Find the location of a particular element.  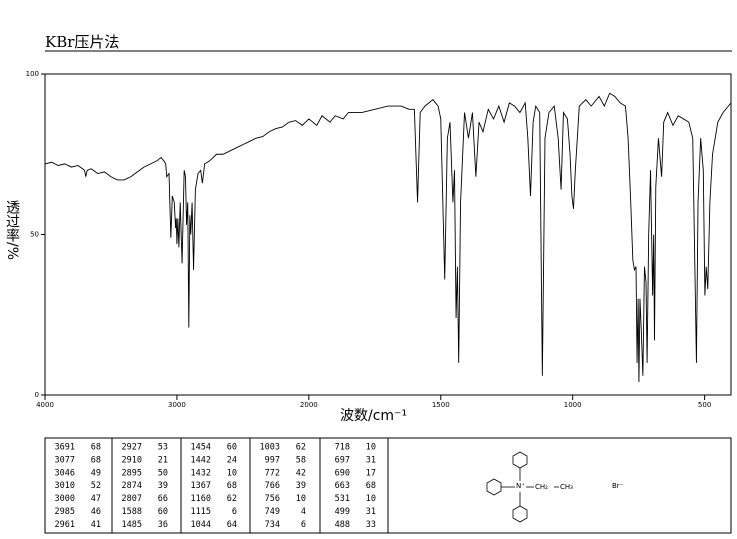

structure-box is located at coordinates (559, 485).